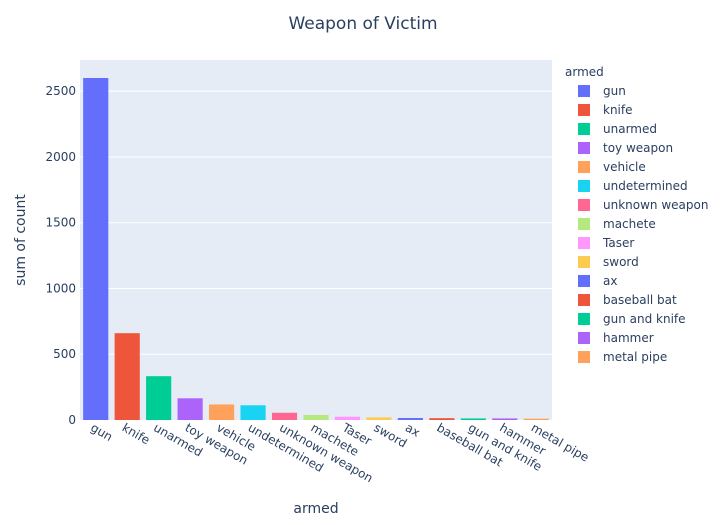 Image resolution: width=726 pixels, height=525 pixels. Describe the element at coordinates (584, 72) in the screenshot. I see `legend-title: armed` at that location.